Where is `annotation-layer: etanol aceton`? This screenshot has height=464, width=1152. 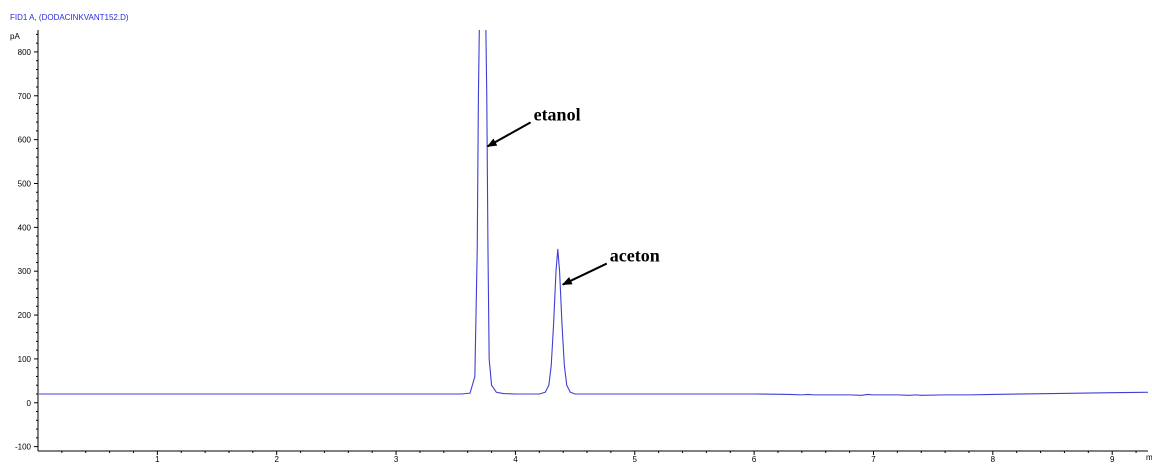 annotation-layer: etanol aceton is located at coordinates (573, 195).